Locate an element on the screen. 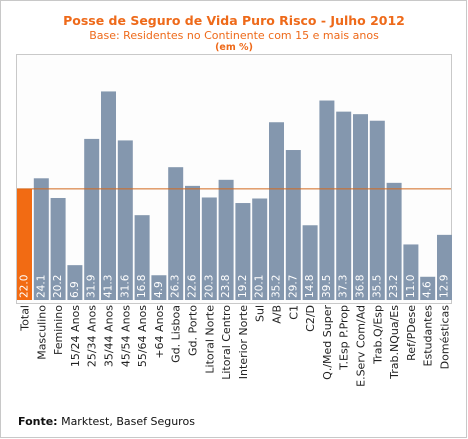  category-label-18: C2/D is located at coordinates (310, 318).